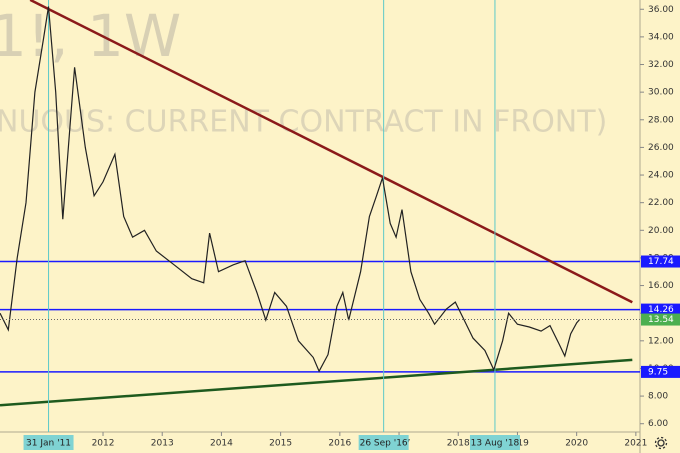 The image size is (680, 453). Describe the element at coordinates (316, 382) in the screenshot. I see `trend-line` at that location.